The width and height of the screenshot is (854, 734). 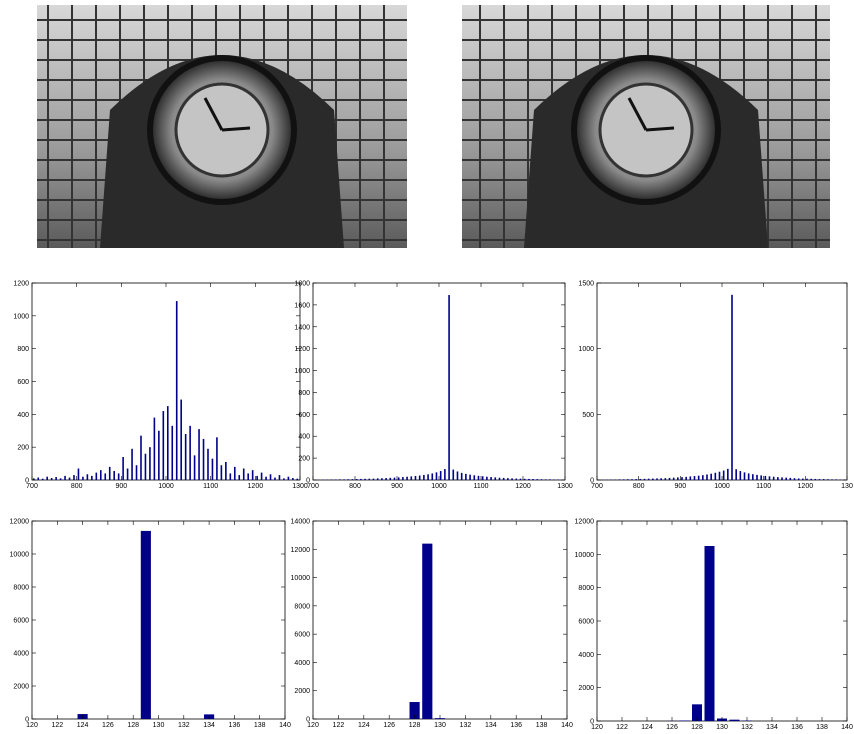 What do you see at coordinates (304, 393) in the screenshot?
I see `y-tick-label: 800` at bounding box center [304, 393].